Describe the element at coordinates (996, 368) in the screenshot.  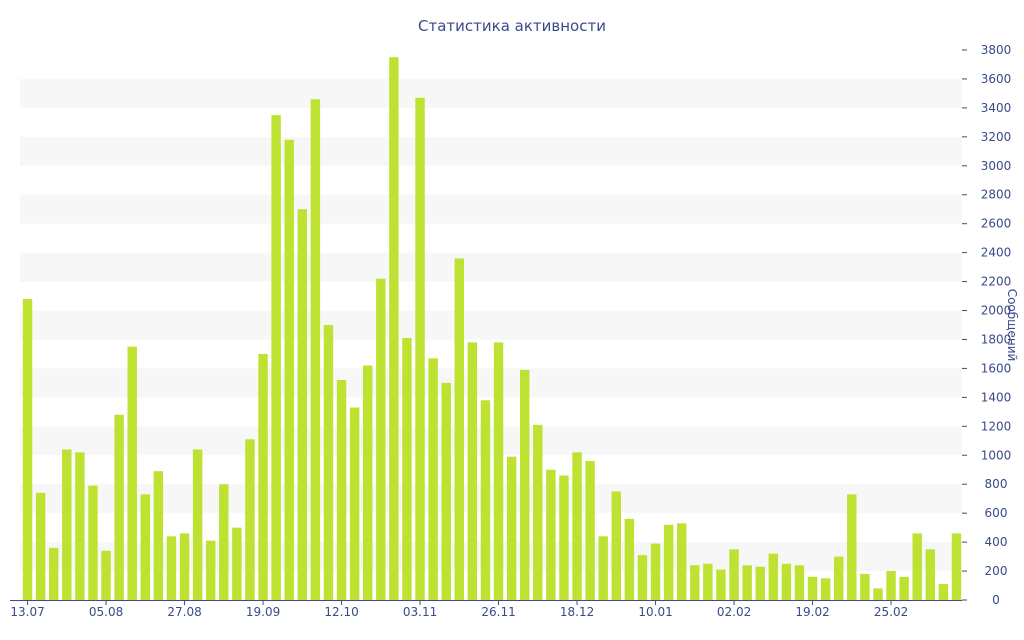
I see `y-tick-label: 1600` at that location.